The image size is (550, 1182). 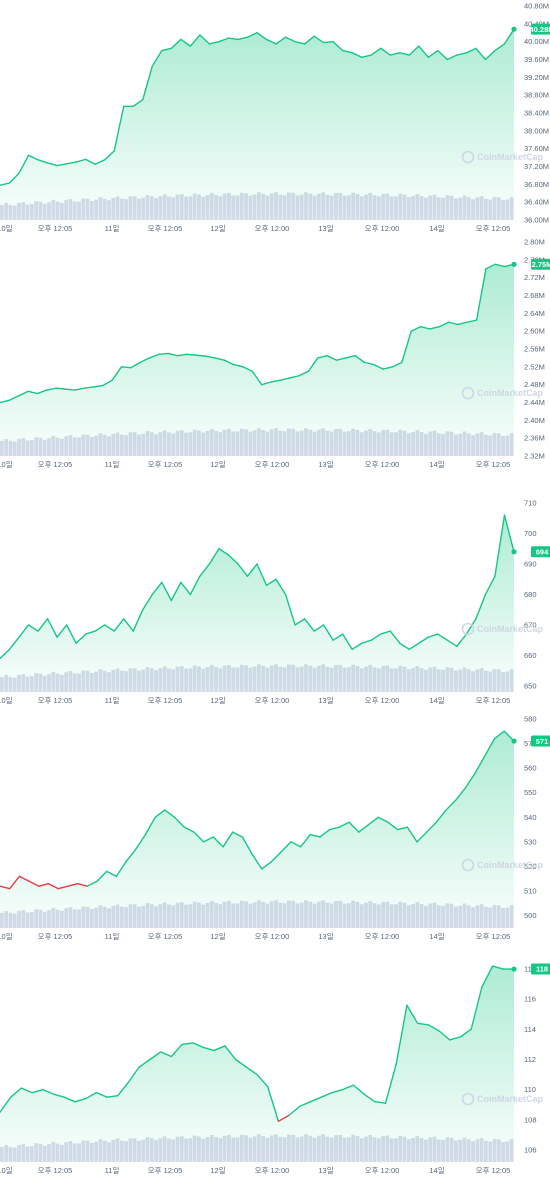 I want to click on y-tick-label: 530, so click(x=530, y=841).